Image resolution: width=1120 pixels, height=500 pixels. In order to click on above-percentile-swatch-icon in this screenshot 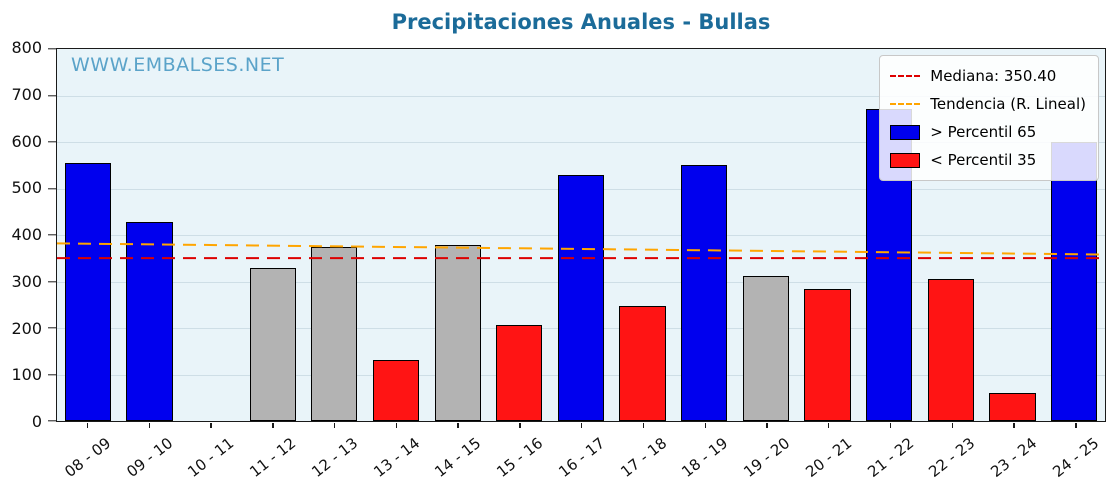, I will do `click(905, 132)`.